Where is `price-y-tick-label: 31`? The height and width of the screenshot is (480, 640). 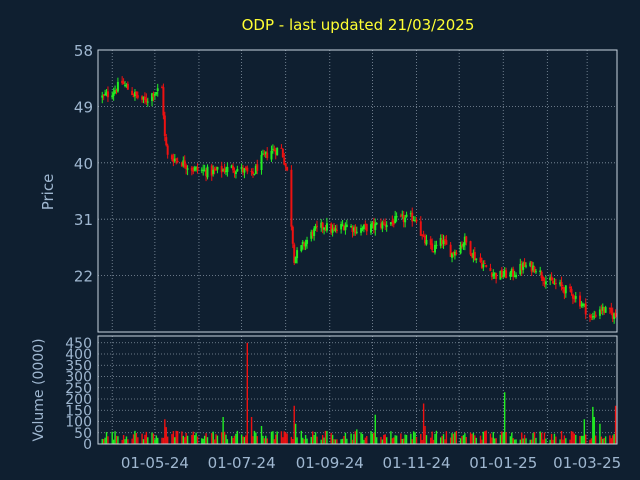 price-y-tick-label: 31 is located at coordinates (83, 220).